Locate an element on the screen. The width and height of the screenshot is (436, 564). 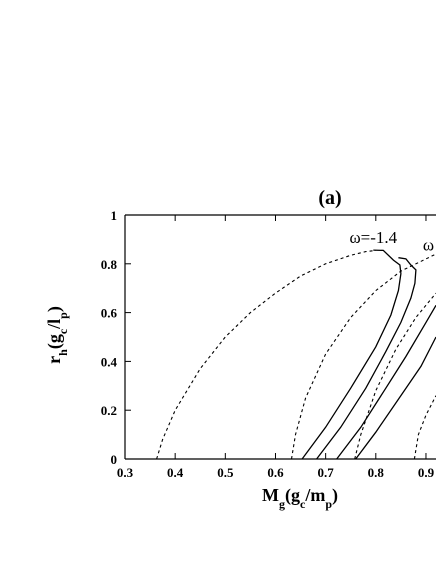
x-axis-label-mid: /m is located at coordinates (314, 495).